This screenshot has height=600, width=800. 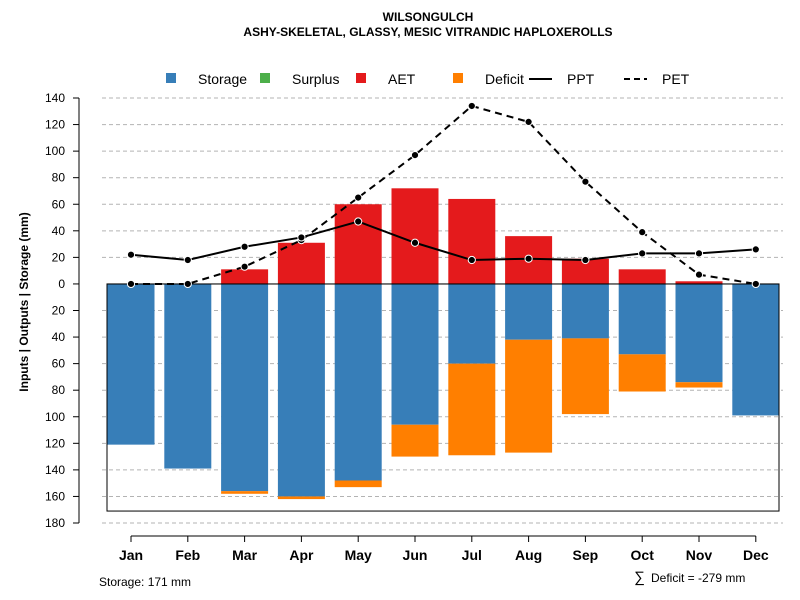 What do you see at coordinates (586, 555) in the screenshot?
I see `x-tick-label: Sep` at bounding box center [586, 555].